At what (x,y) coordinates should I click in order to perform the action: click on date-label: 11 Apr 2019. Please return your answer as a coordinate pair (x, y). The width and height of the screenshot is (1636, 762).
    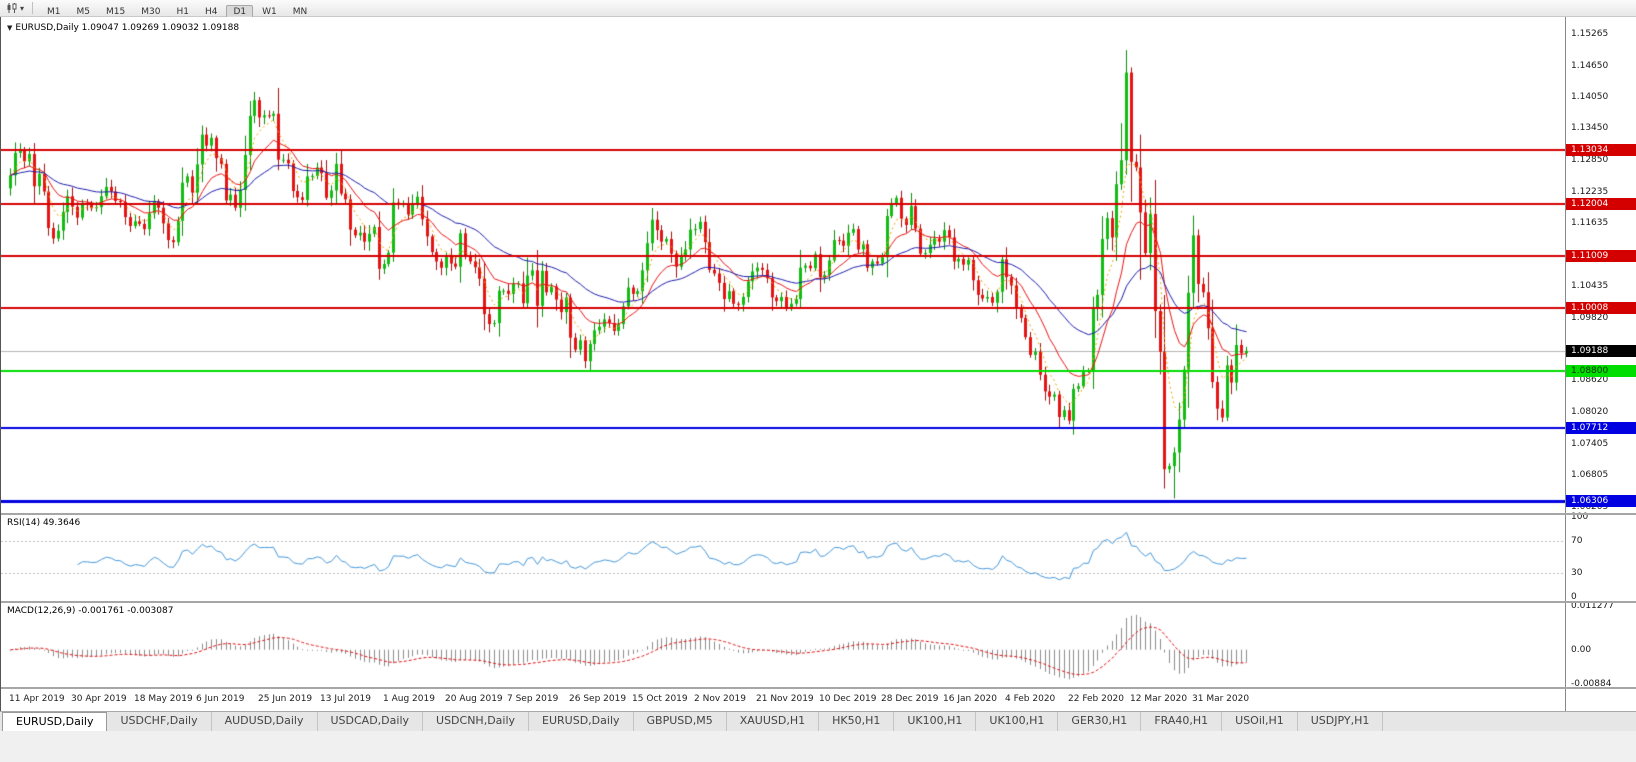
    Looking at the image, I should click on (37, 699).